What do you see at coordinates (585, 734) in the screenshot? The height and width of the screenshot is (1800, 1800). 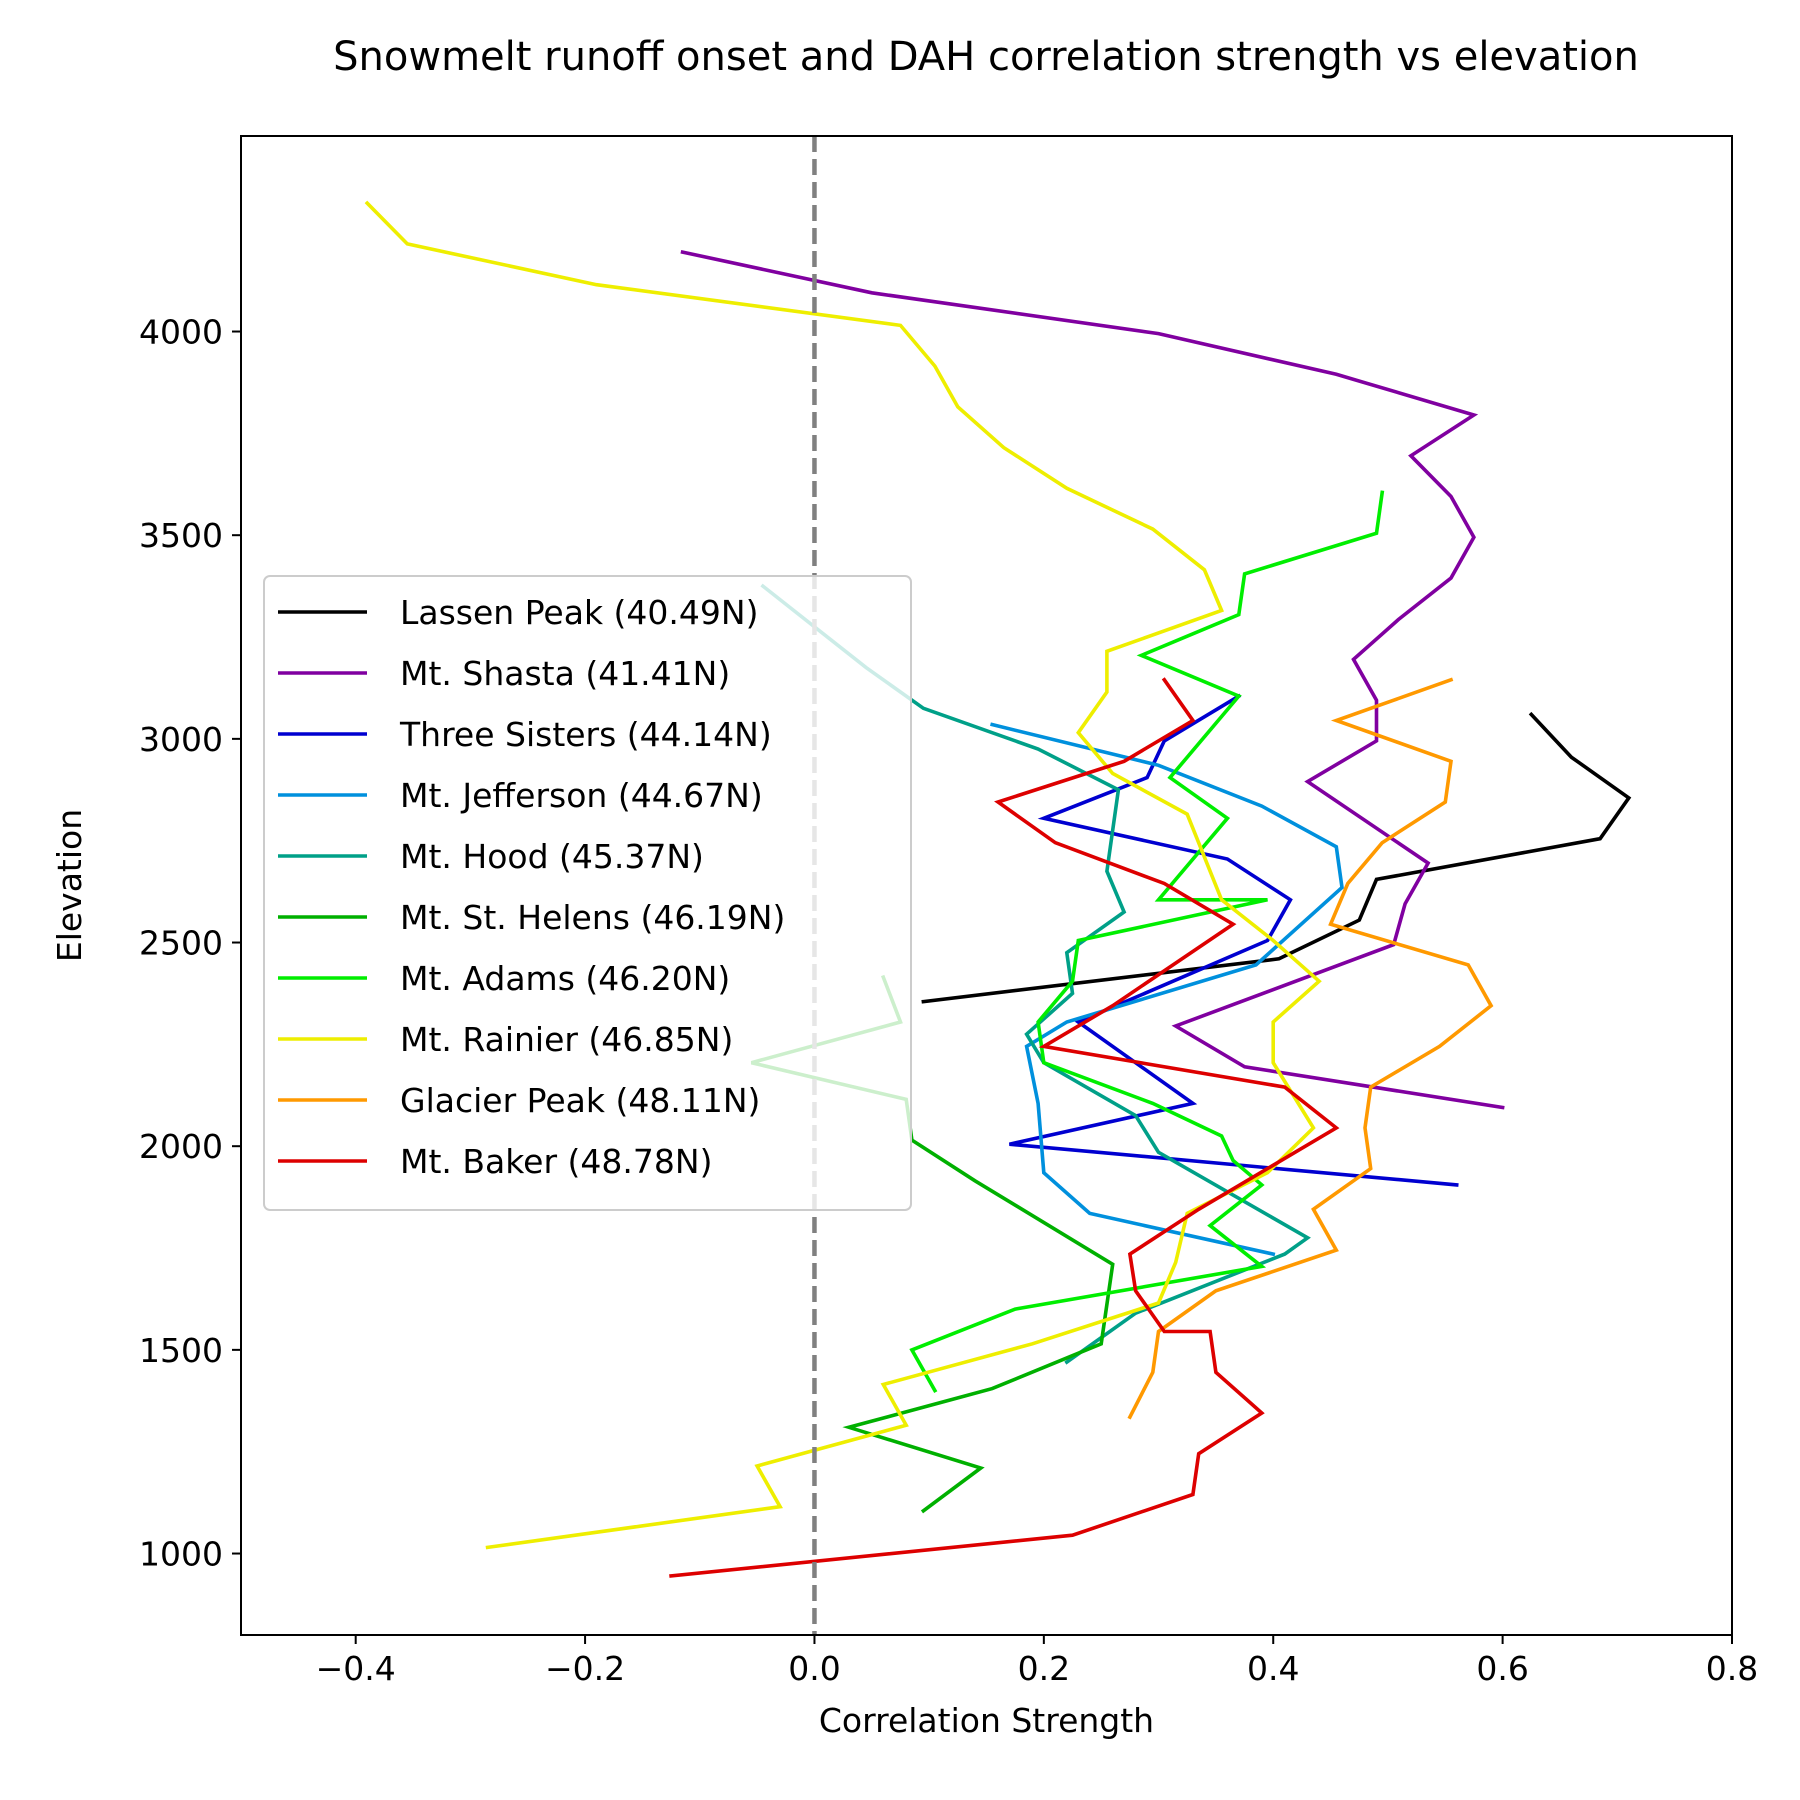 I see `legend-entry-label: Three Sisters (44.14N)` at bounding box center [585, 734].